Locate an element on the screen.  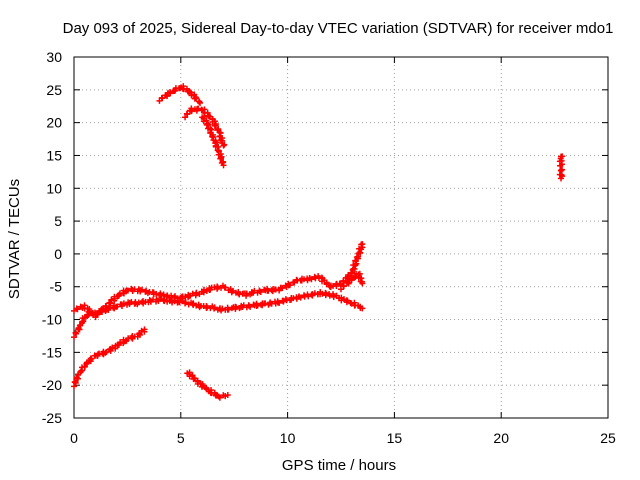
y-tick-label: -15 is located at coordinates (52, 352).